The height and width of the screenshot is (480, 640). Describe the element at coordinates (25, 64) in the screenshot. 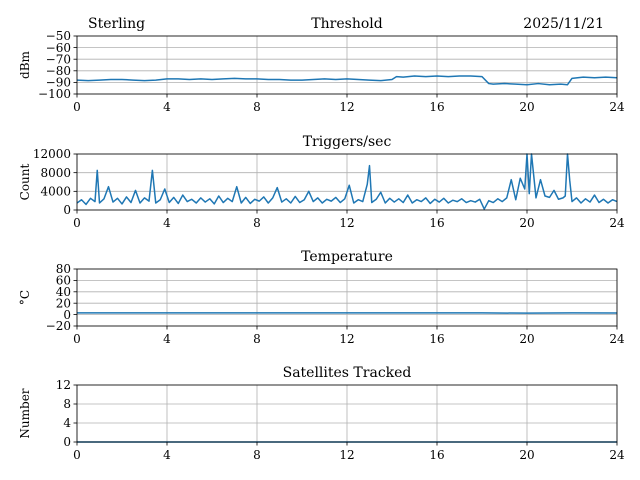

I see `threshold-y-axis-label: dBm` at that location.